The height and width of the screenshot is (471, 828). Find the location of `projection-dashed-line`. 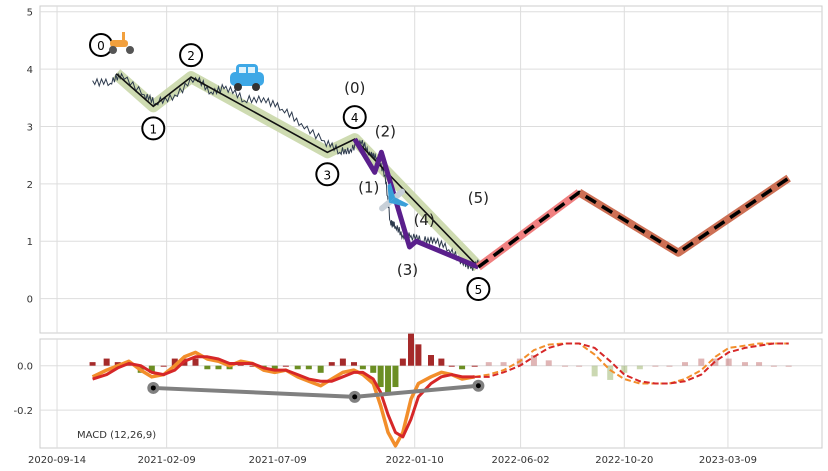

projection-dashed-line is located at coordinates (633, 222).